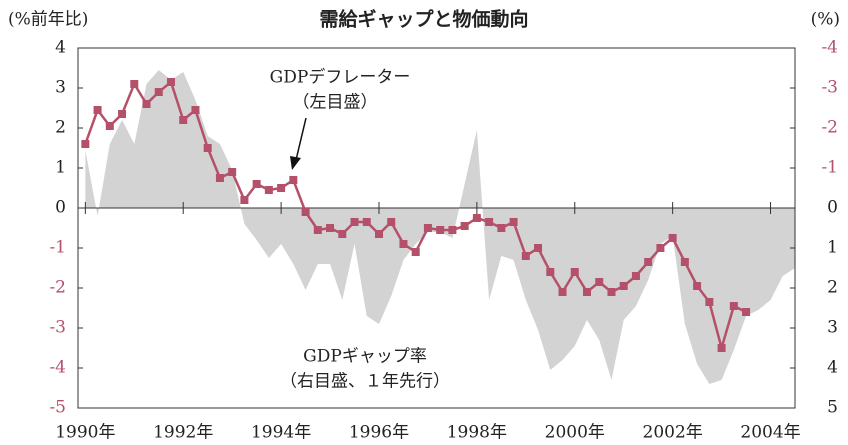 The height and width of the screenshot is (445, 848). I want to click on x-tick-label: 2000年, so click(575, 433).